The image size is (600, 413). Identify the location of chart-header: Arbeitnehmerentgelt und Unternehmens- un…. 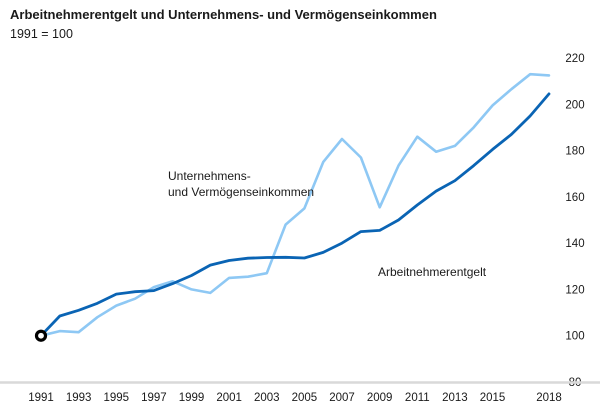
(300, 24).